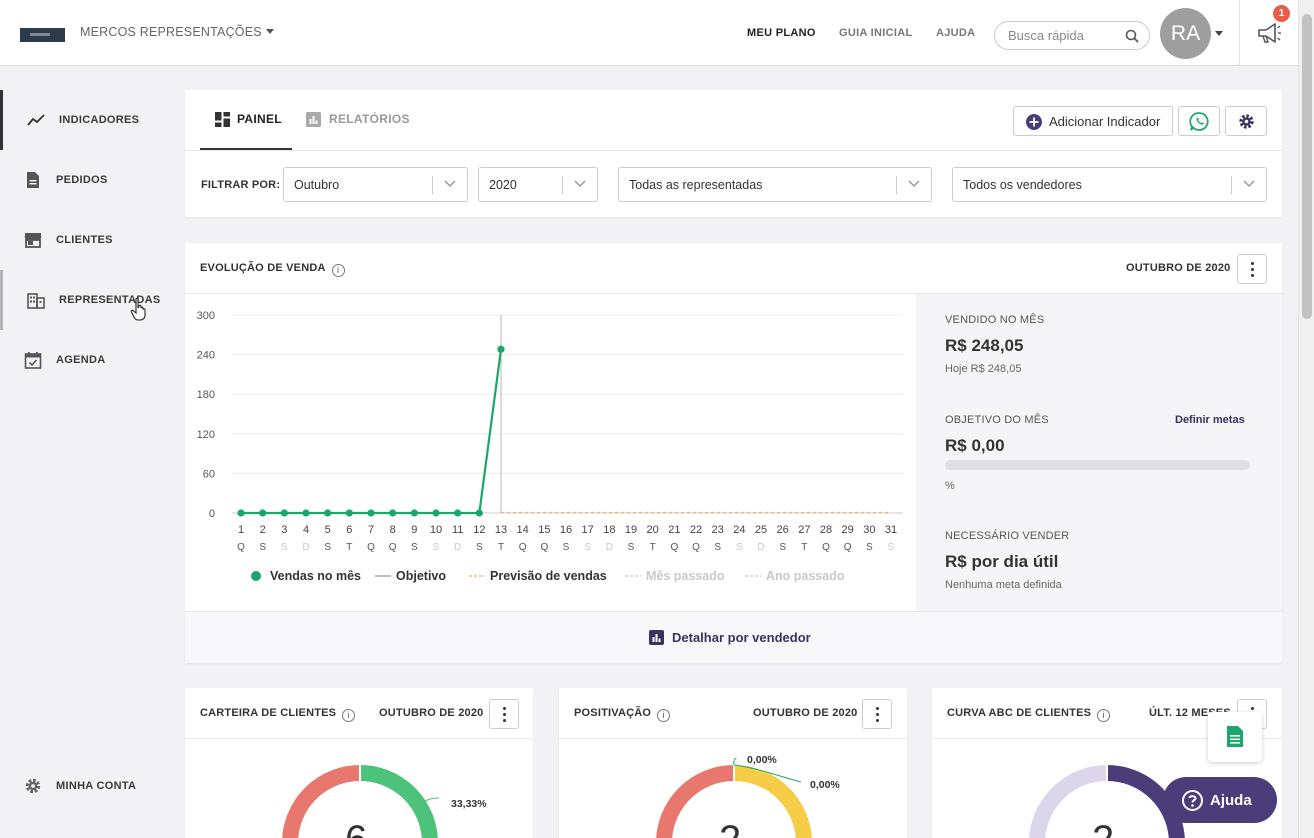 The width and height of the screenshot is (1314, 838). Describe the element at coordinates (805, 713) in the screenshot. I see `positivation-period: OUTUBRO DE 2020` at that location.